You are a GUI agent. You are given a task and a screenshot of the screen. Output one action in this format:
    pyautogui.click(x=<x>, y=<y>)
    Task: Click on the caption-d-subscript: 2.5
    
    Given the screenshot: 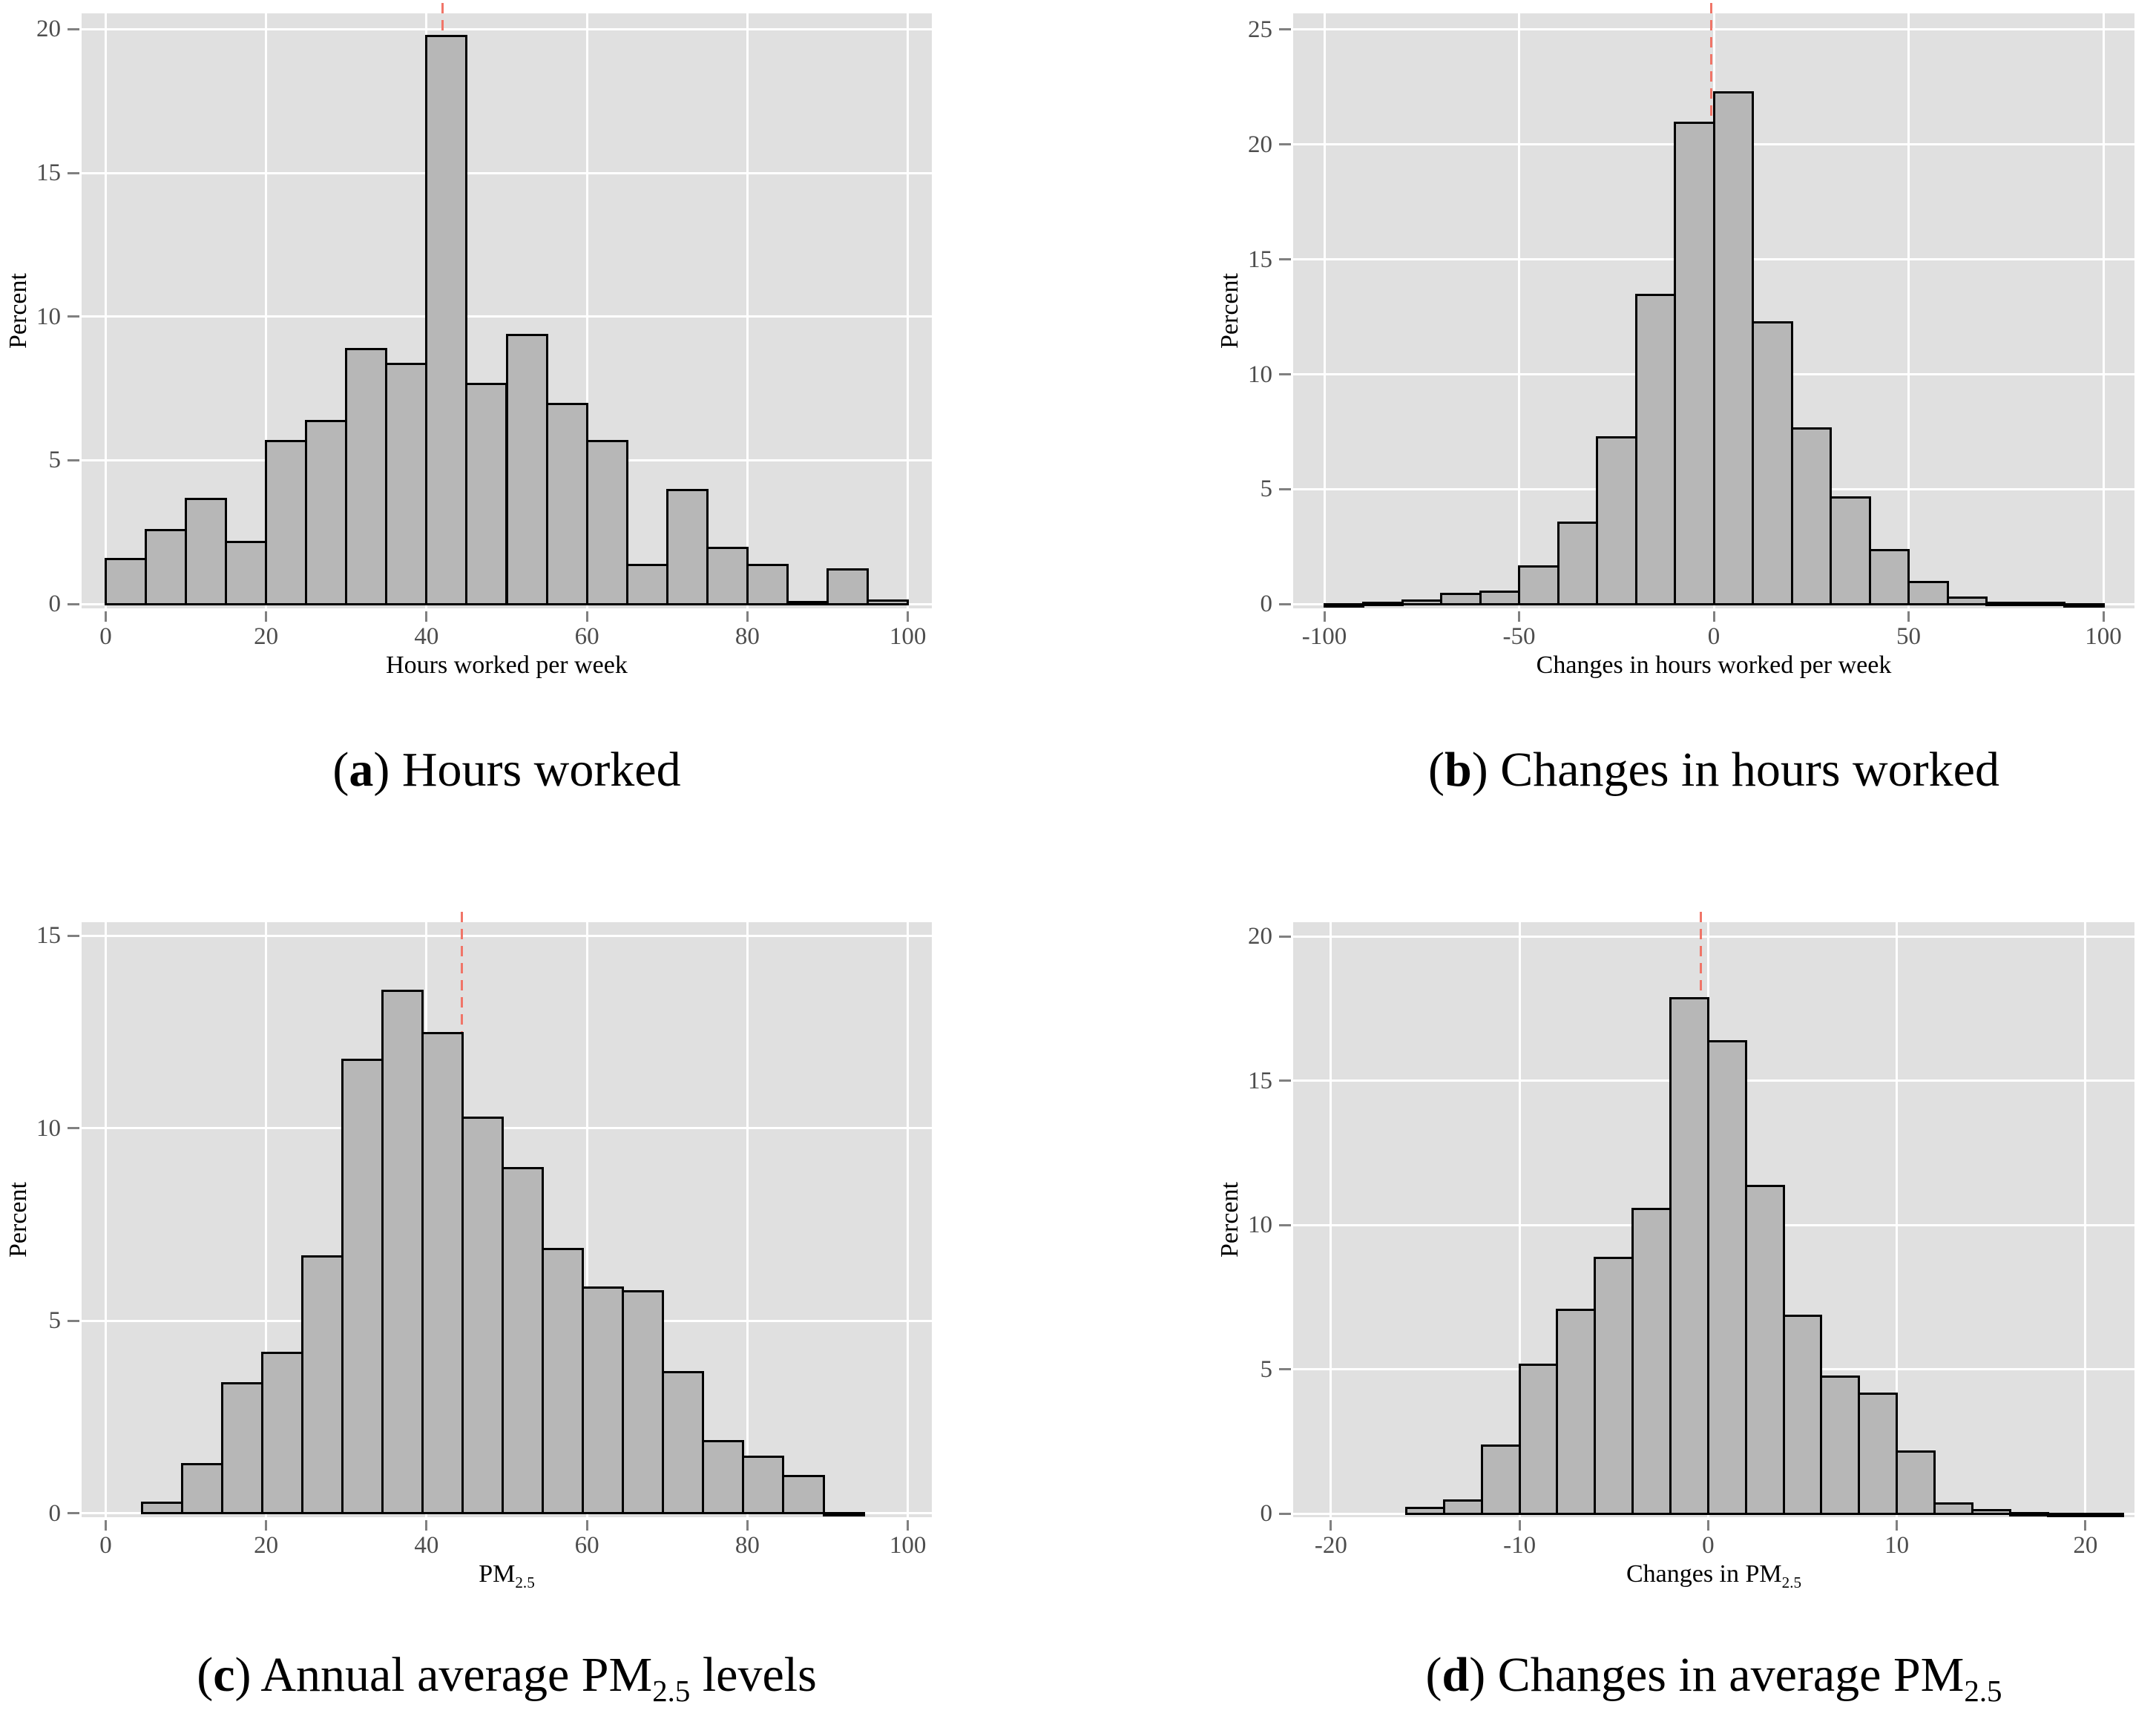 What is the action you would take?
    pyautogui.click(x=1983, y=1691)
    